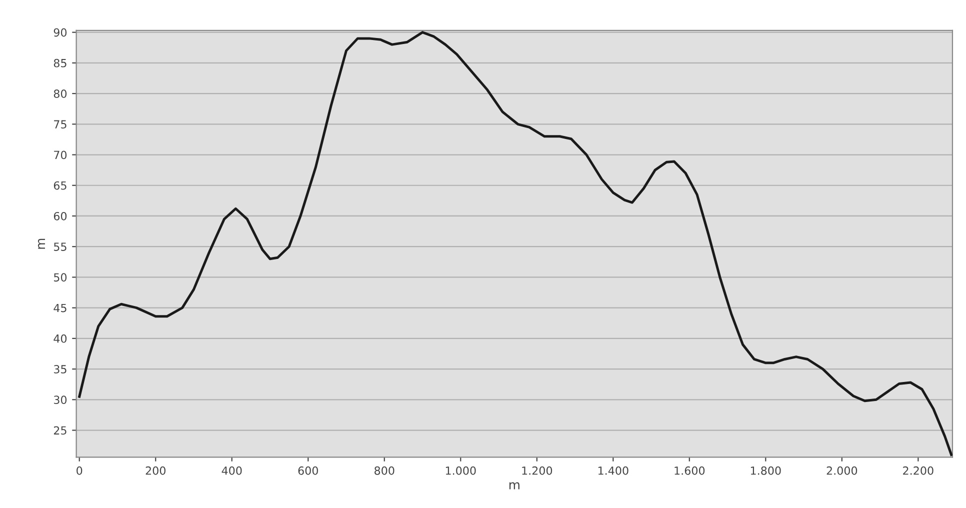  What do you see at coordinates (842, 470) in the screenshot?
I see `x-tick-label: 2.000` at bounding box center [842, 470].